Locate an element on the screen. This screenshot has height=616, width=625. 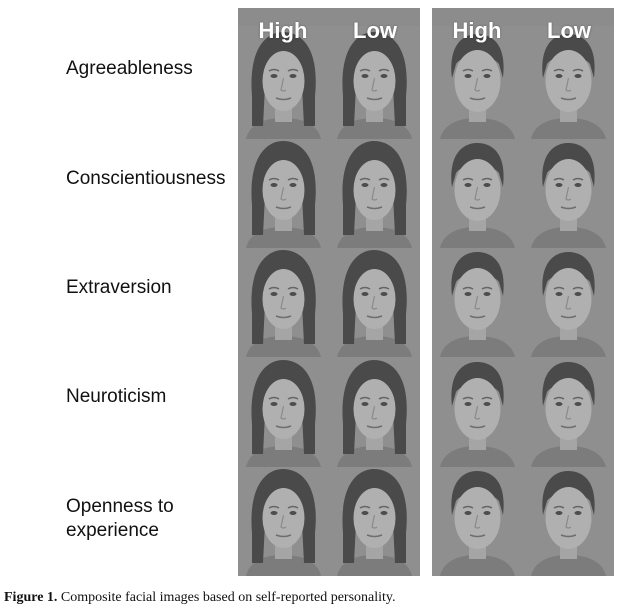
figure-caption-label: Figure 1. is located at coordinates (31, 597).